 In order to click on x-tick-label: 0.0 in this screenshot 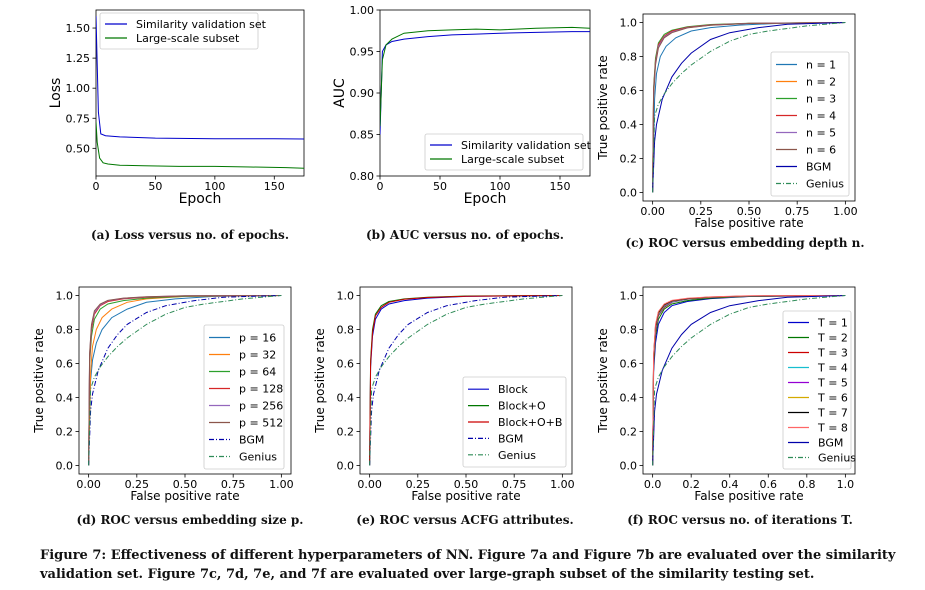, I will do `click(653, 484)`.